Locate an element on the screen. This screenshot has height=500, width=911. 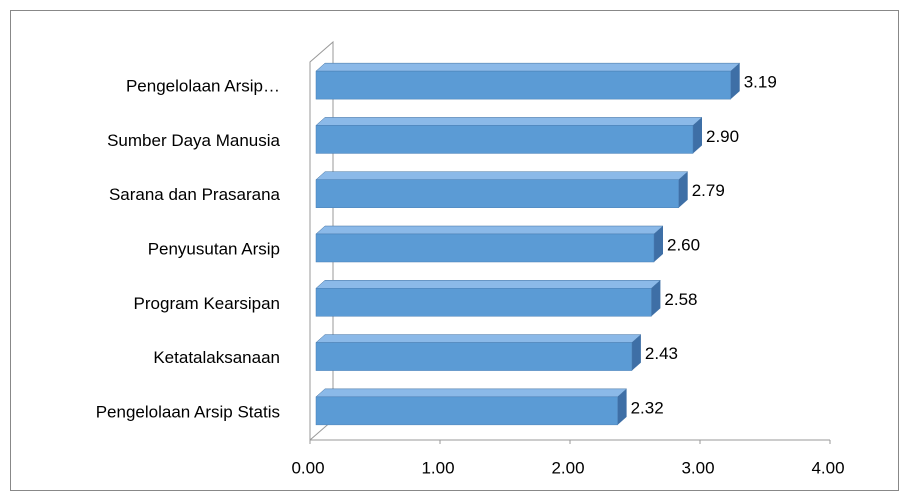
y-tick-label: Program Kearsipan is located at coordinates (207, 303).